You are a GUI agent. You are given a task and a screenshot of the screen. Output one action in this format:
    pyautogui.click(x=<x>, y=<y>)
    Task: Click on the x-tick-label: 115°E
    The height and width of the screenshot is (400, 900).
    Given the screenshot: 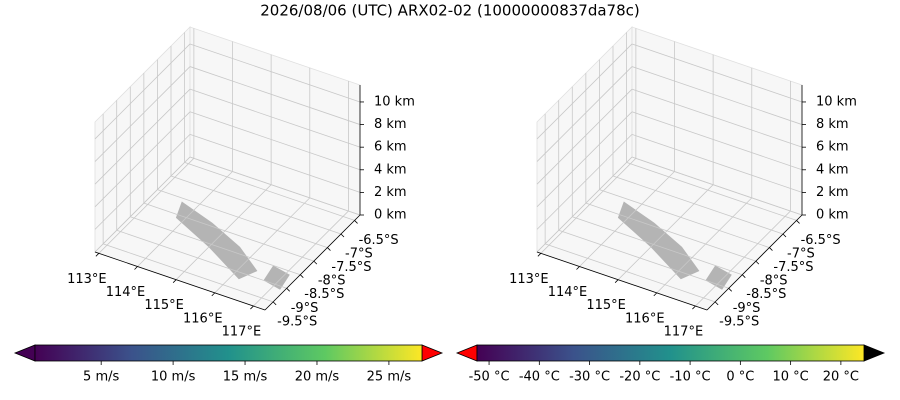 What is the action you would take?
    pyautogui.click(x=606, y=305)
    